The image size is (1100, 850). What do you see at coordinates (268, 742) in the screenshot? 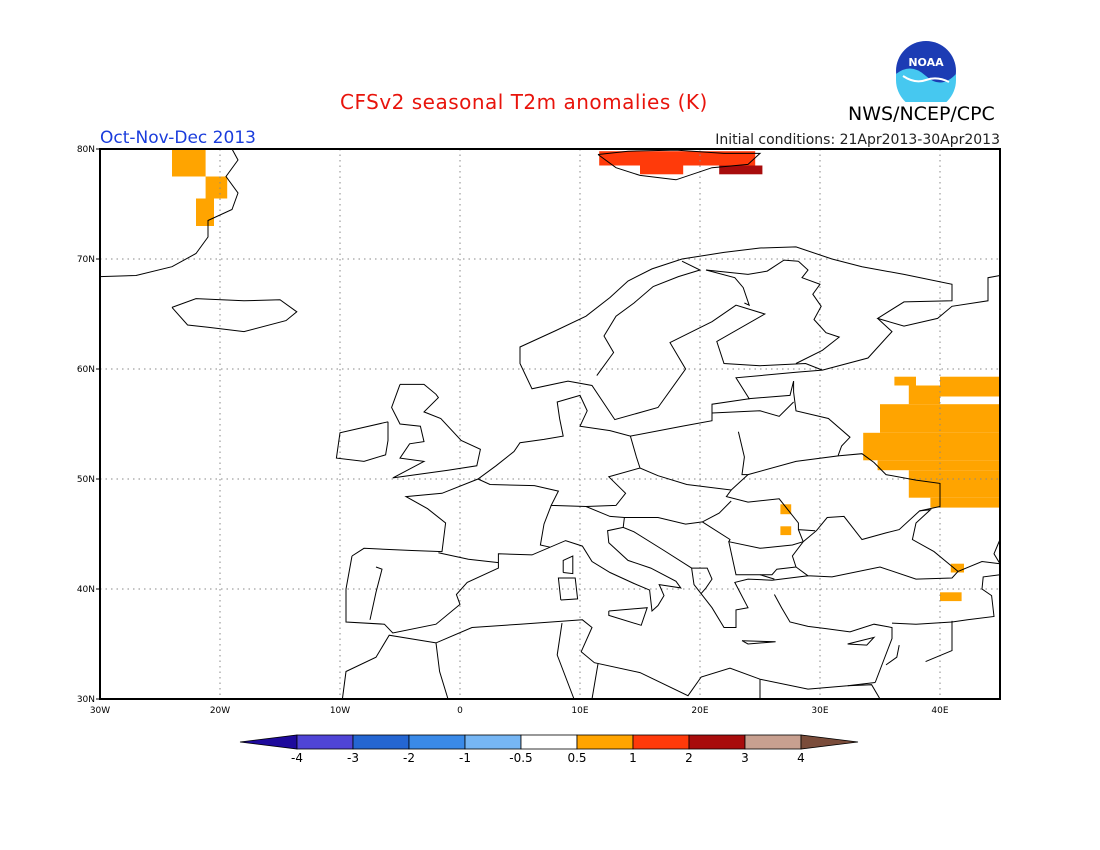
I see `colorbar-low-arrow` at bounding box center [268, 742].